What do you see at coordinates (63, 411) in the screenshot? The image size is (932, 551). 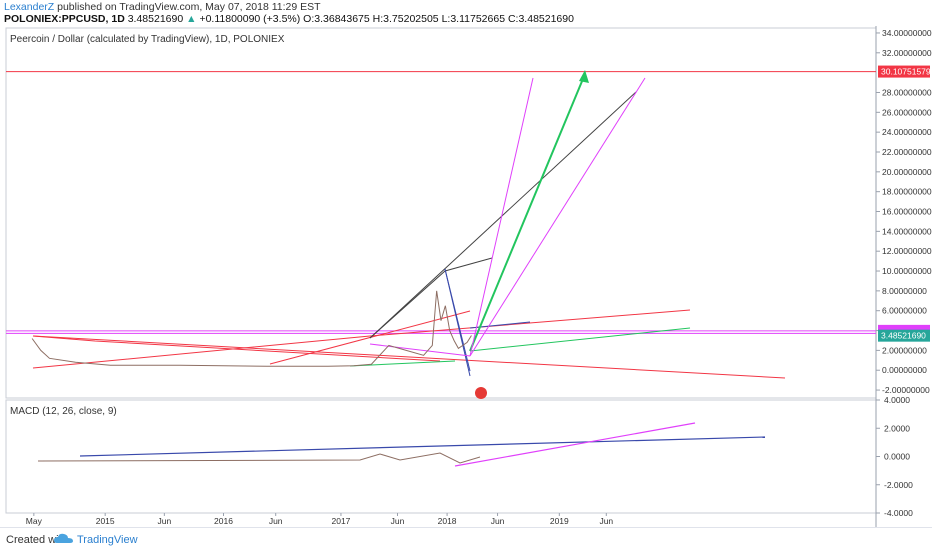 I see `macd-title: MACD (12, 26, close, 9)` at bounding box center [63, 411].